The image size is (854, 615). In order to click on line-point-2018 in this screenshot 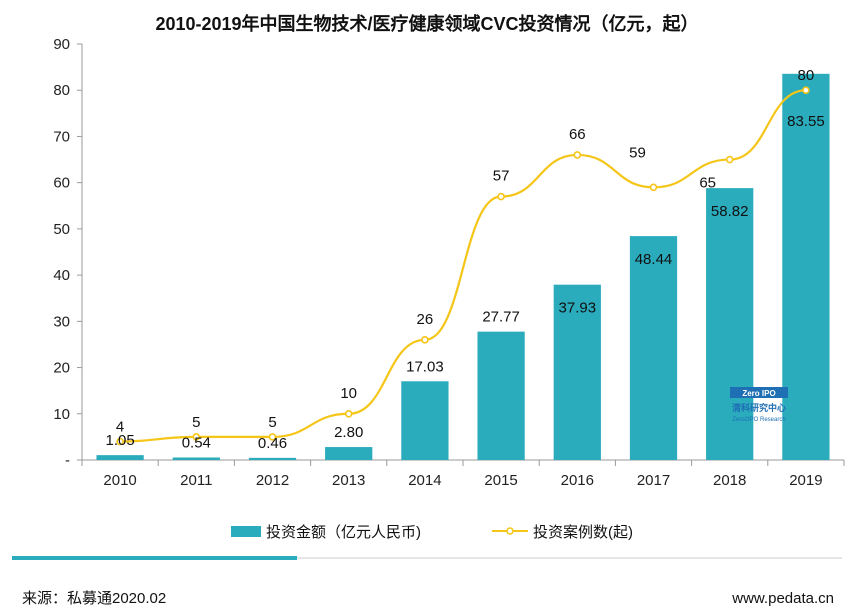, I will do `click(729, 159)`.